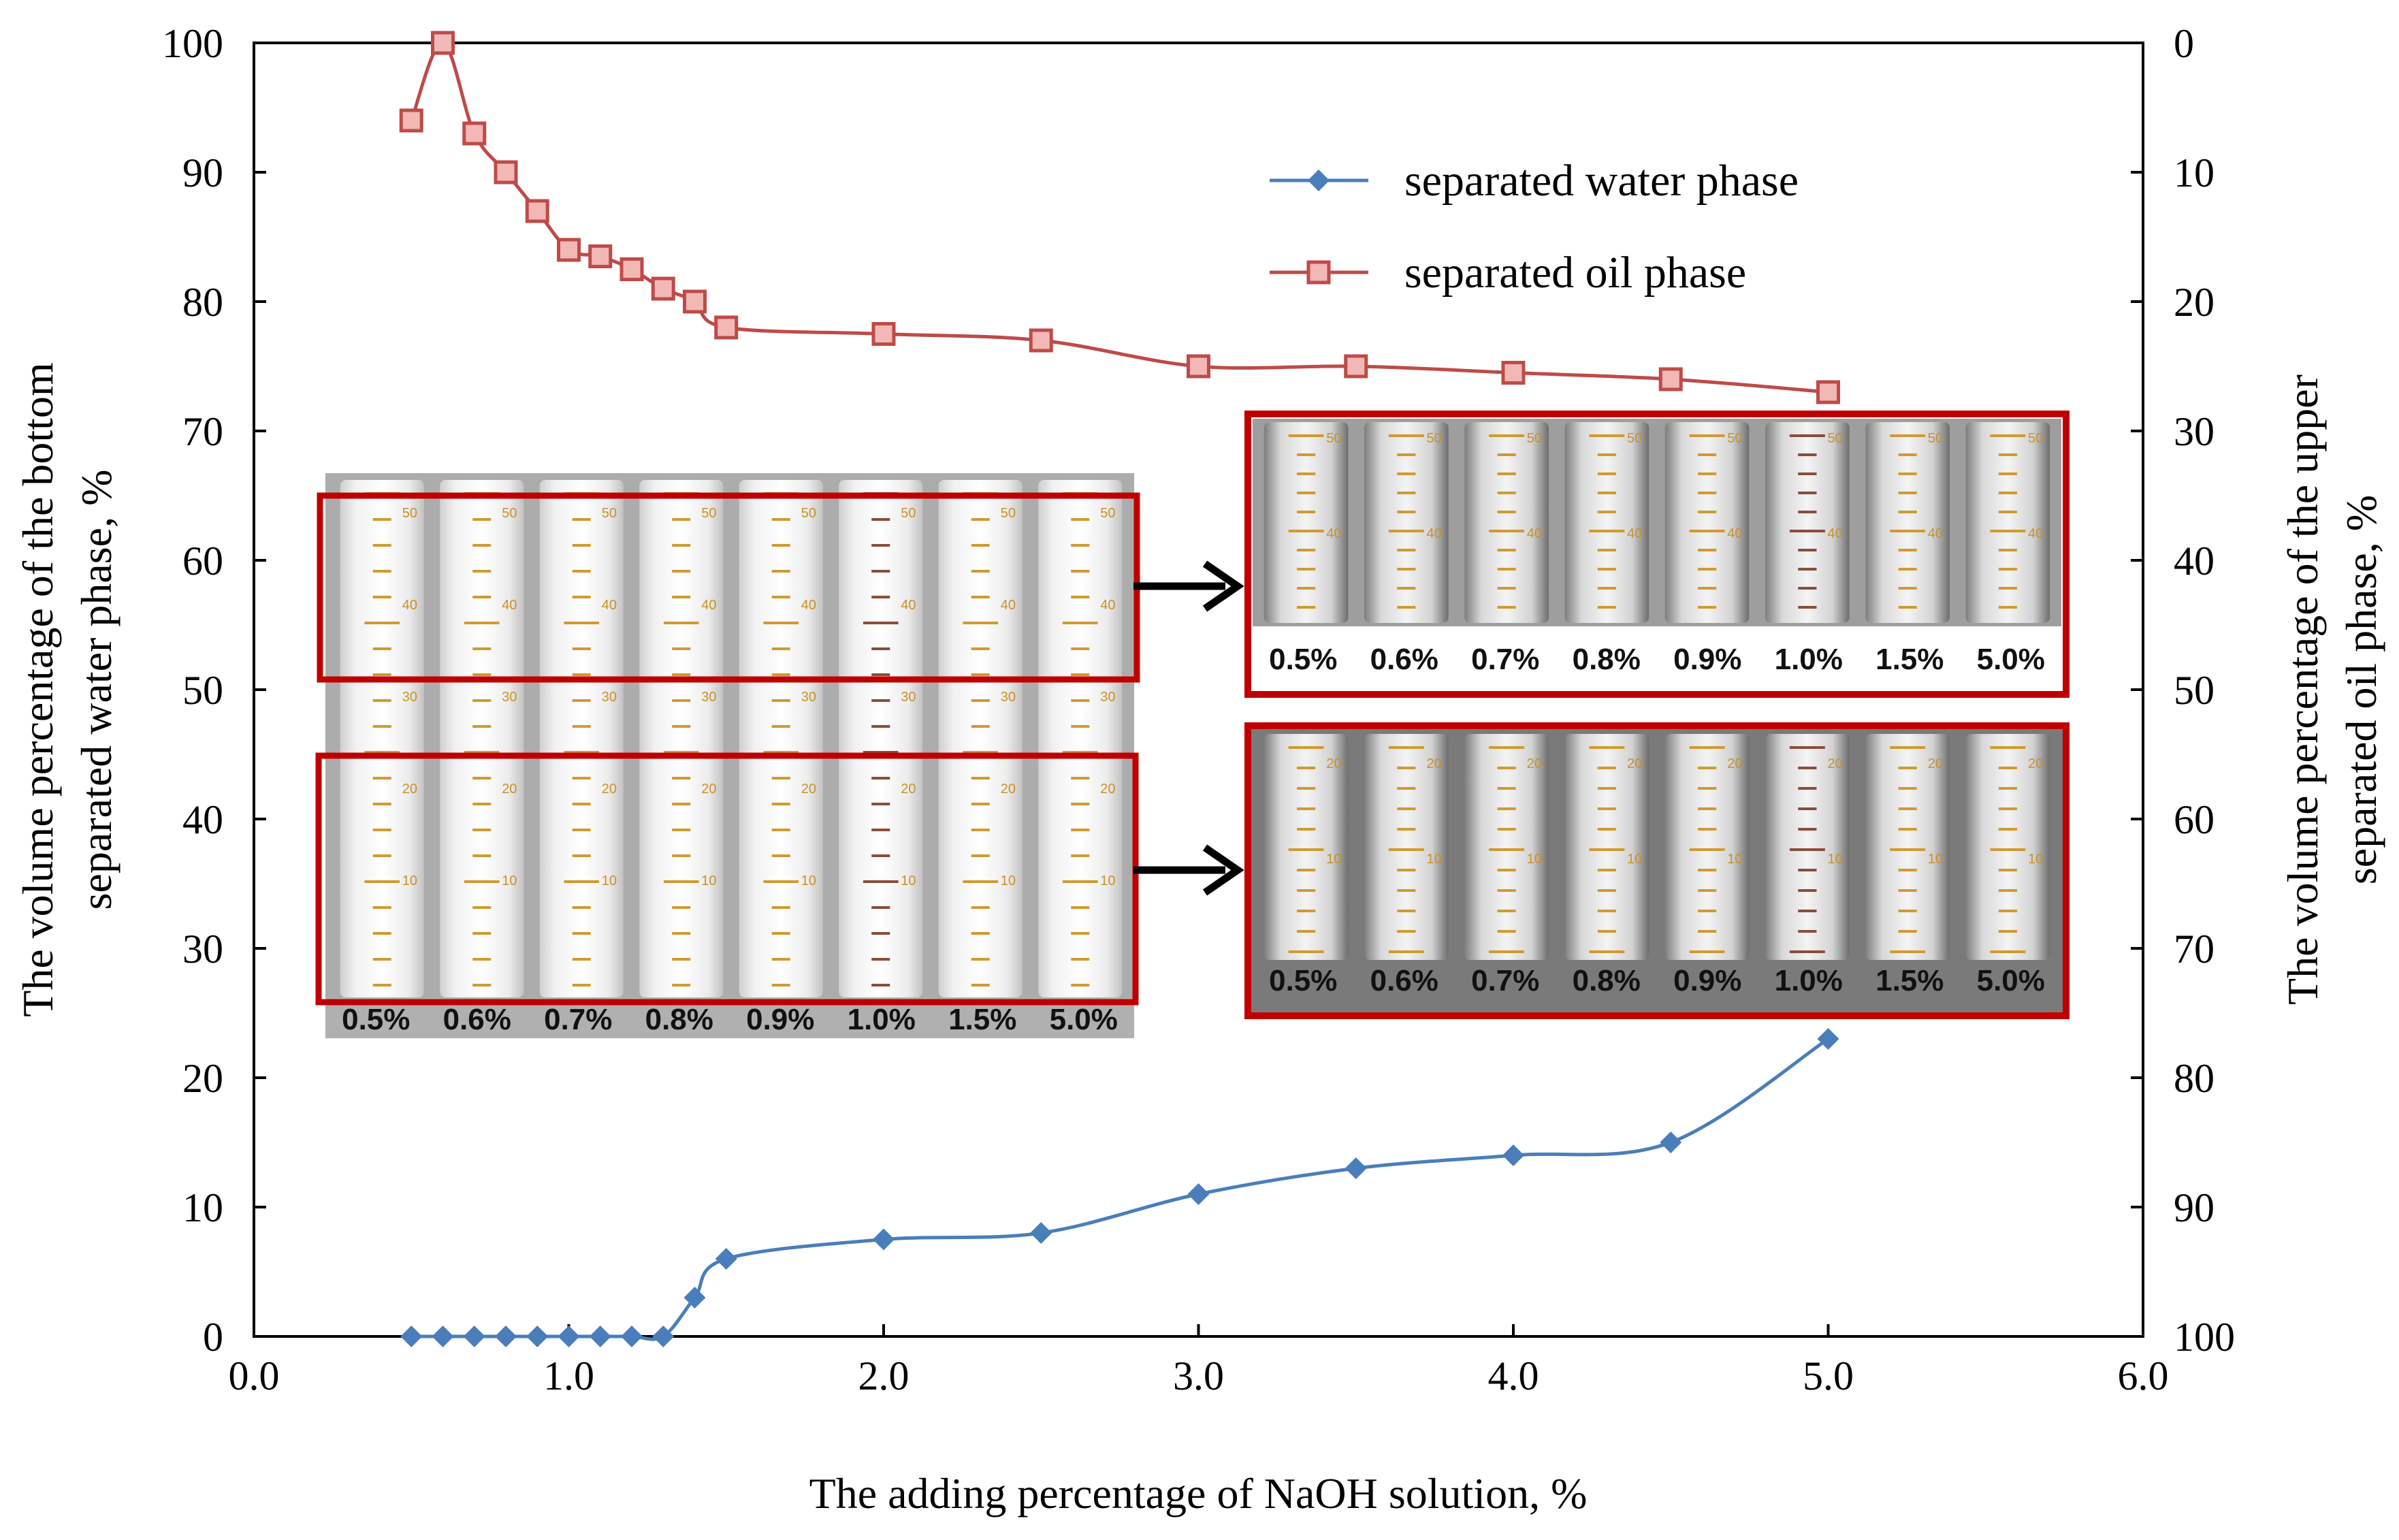 The width and height of the screenshot is (2399, 1540). What do you see at coordinates (2194, 561) in the screenshot?
I see `y-right-tick-label: 40` at bounding box center [2194, 561].